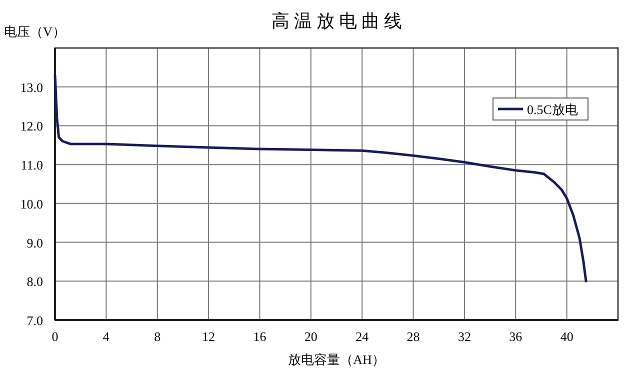 The image size is (643, 374). What do you see at coordinates (552, 109) in the screenshot?
I see `legend-label: 0.5C放电` at bounding box center [552, 109].